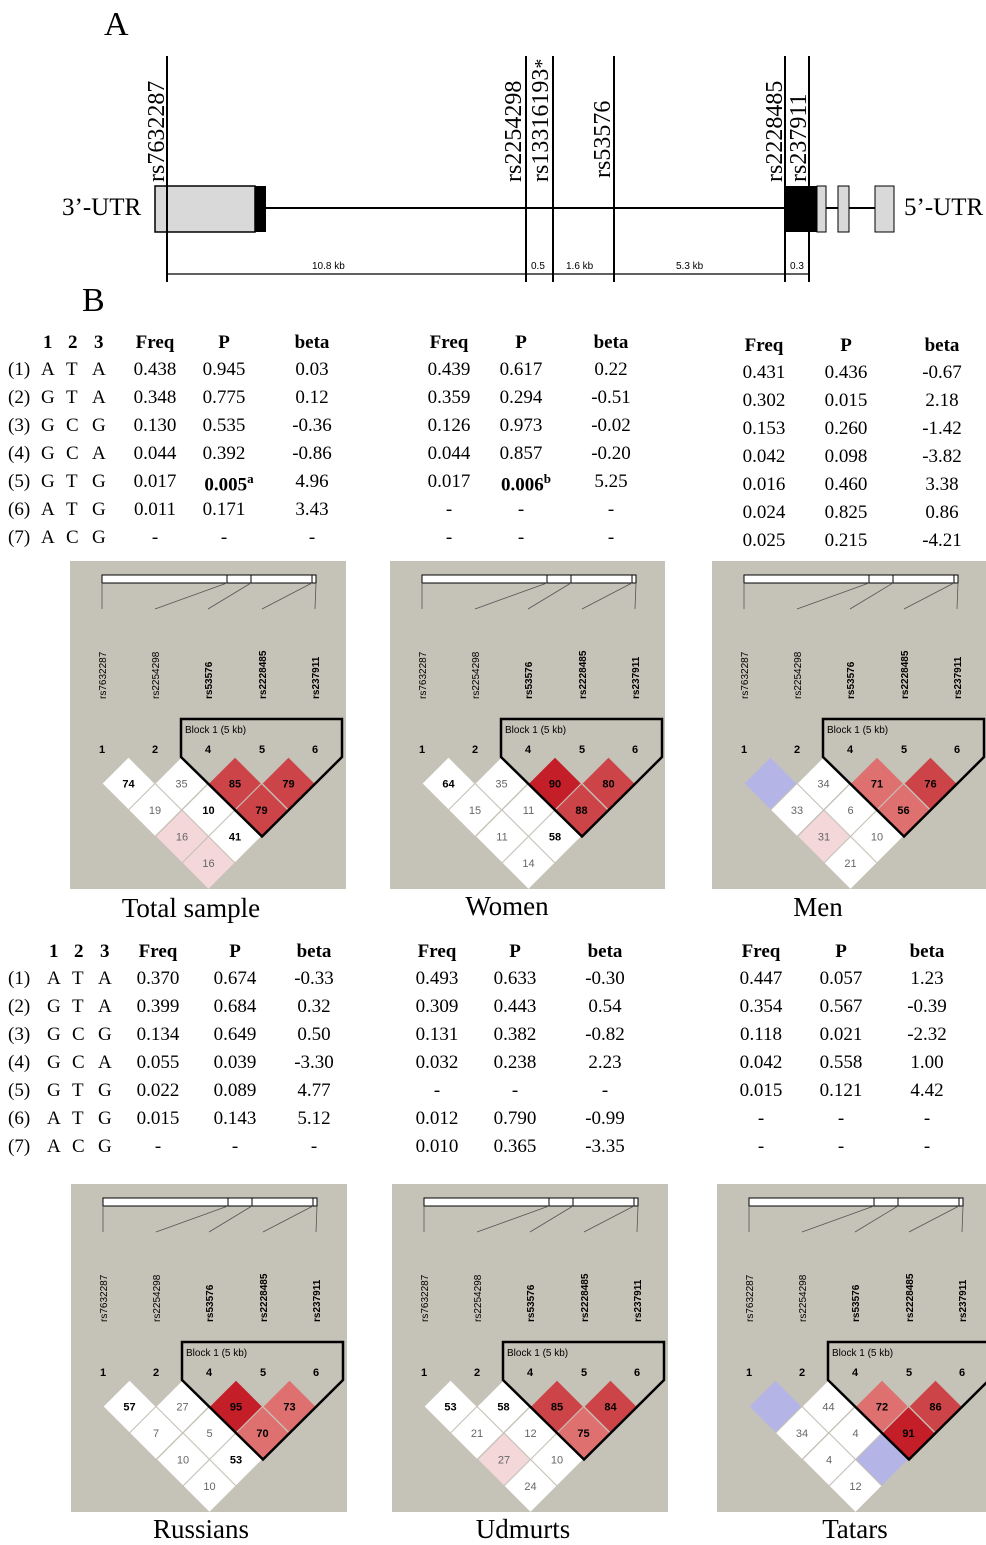 Image resolution: width=986 pixels, height=1545 pixels. Describe the element at coordinates (235, 1034) in the screenshot. I see `table-cell: 0.649` at that location.